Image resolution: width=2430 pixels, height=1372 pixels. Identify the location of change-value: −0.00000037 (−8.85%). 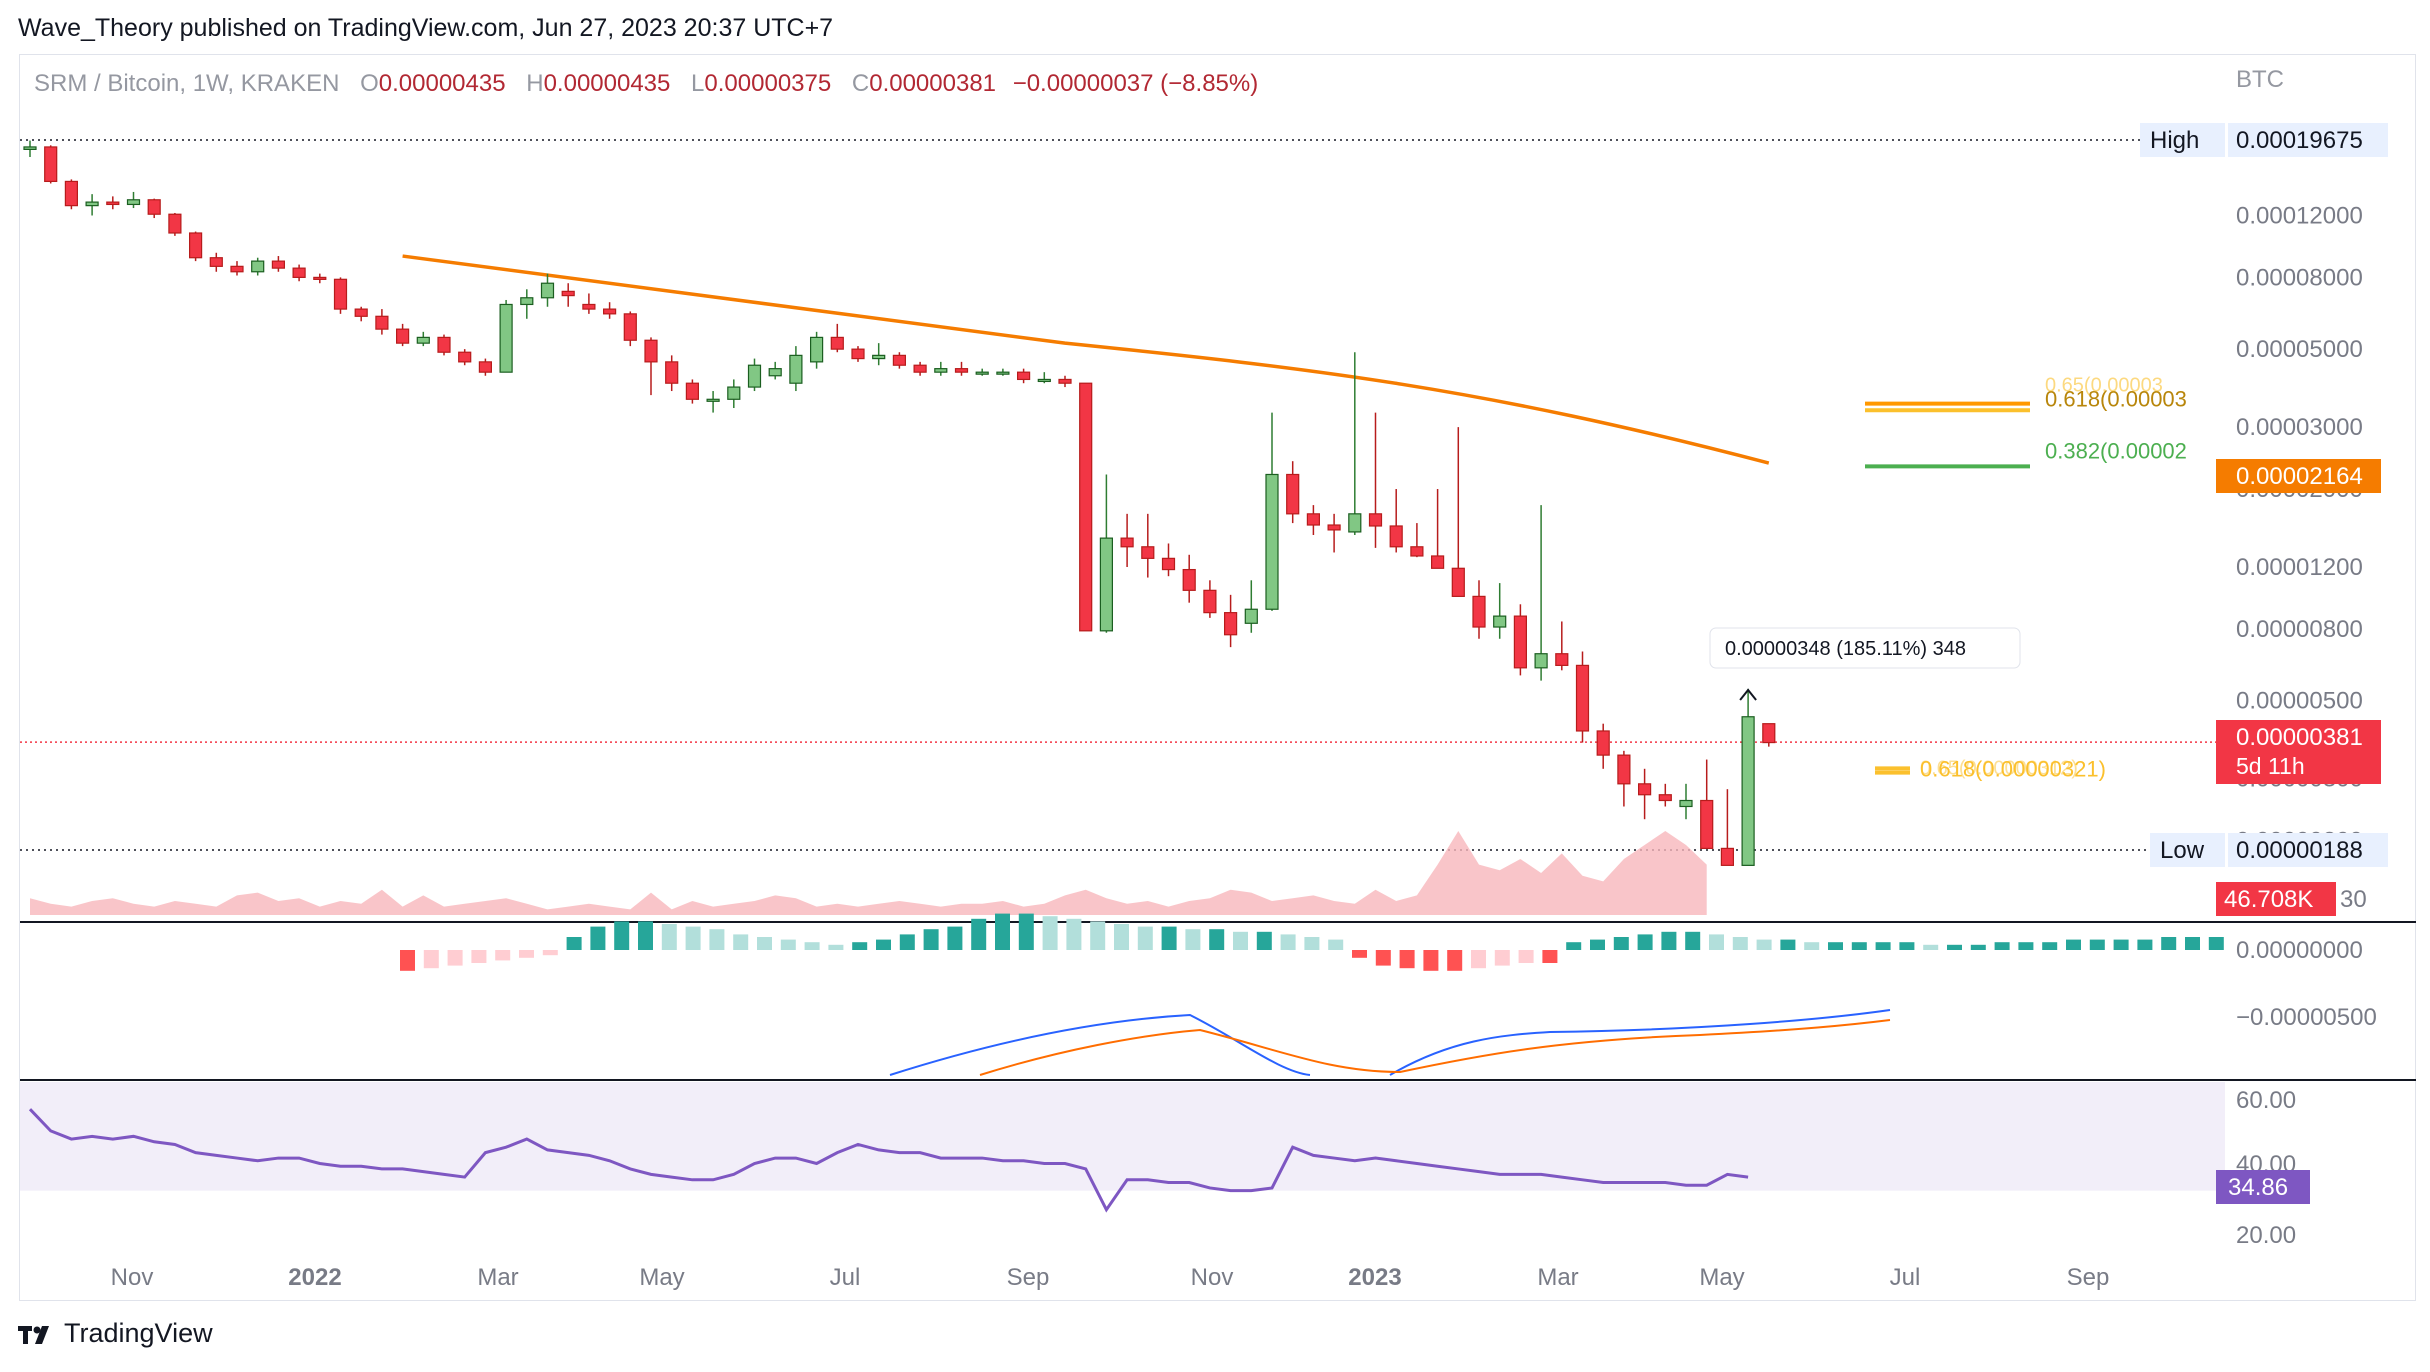
(1135, 83).